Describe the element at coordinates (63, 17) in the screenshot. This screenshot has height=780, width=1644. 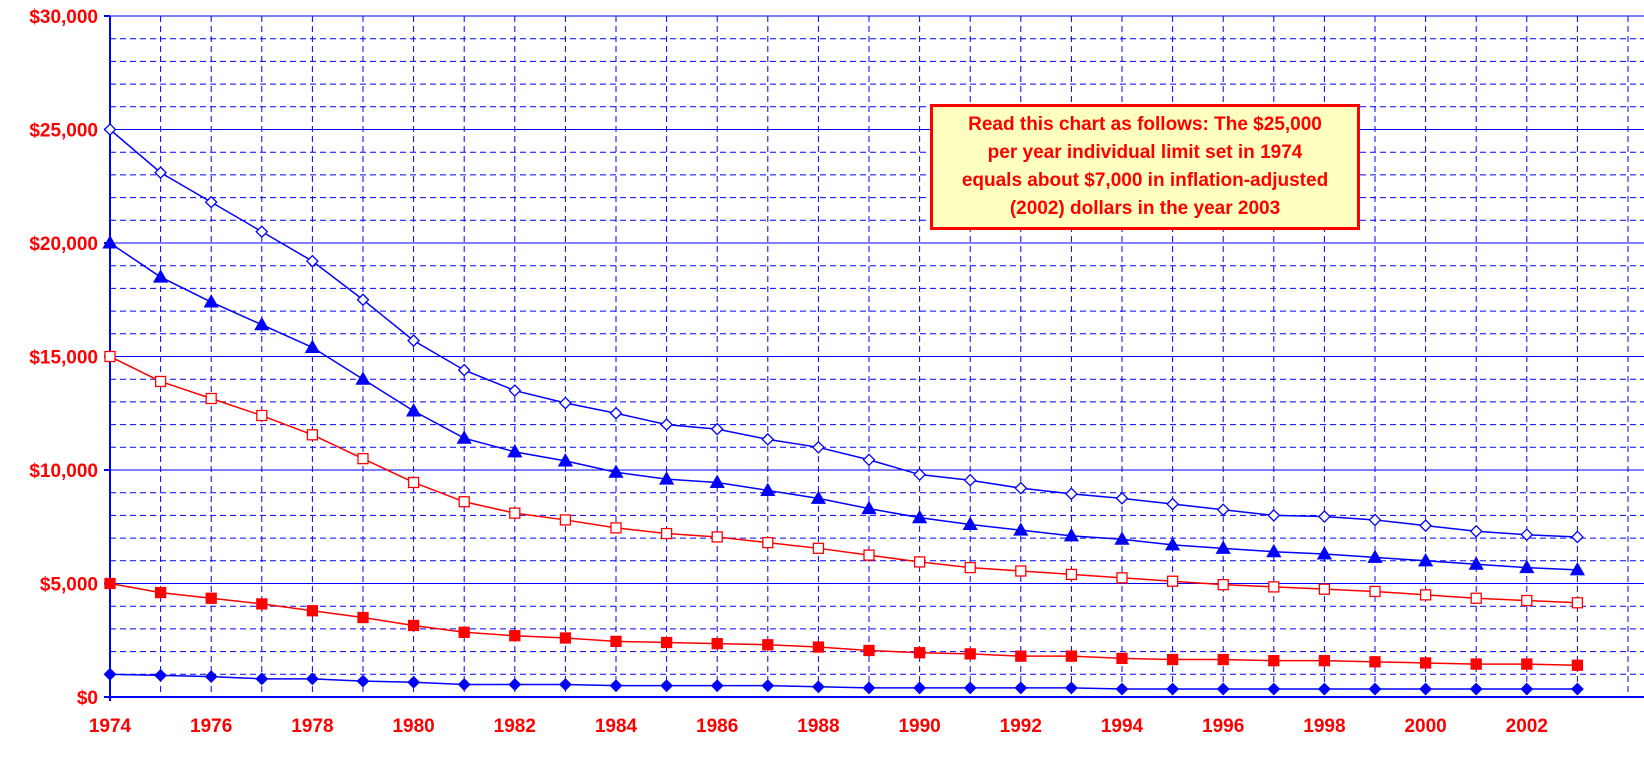
I see `y-tick-label: $30,000` at that location.